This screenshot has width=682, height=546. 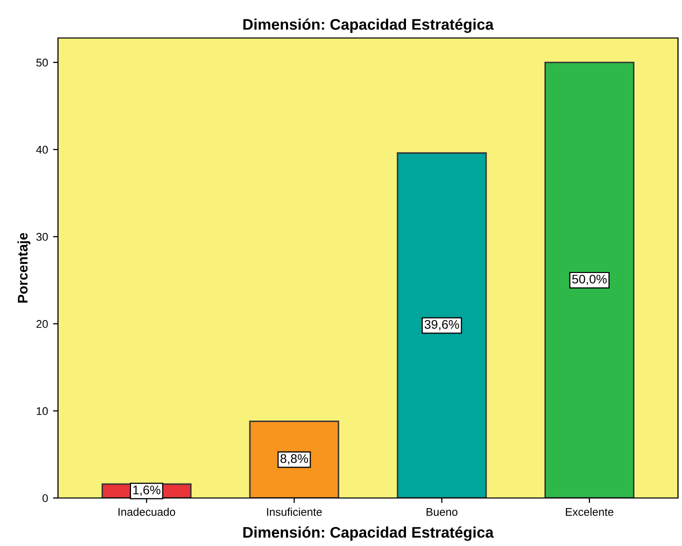 What do you see at coordinates (42, 411) in the screenshot?
I see `y-tick-label: 10` at bounding box center [42, 411].